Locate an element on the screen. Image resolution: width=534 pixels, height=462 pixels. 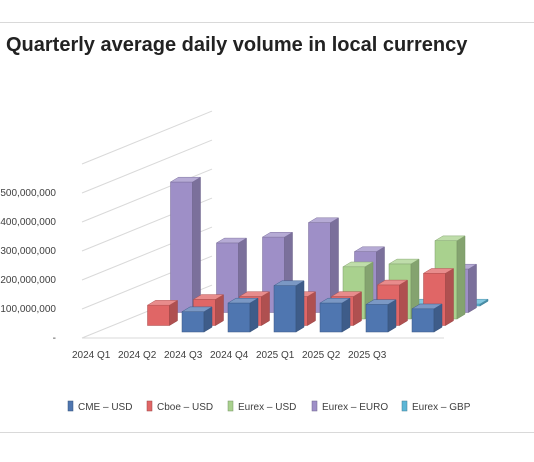
y-tick-label: 400,000,000 is located at coordinates (28, 222).